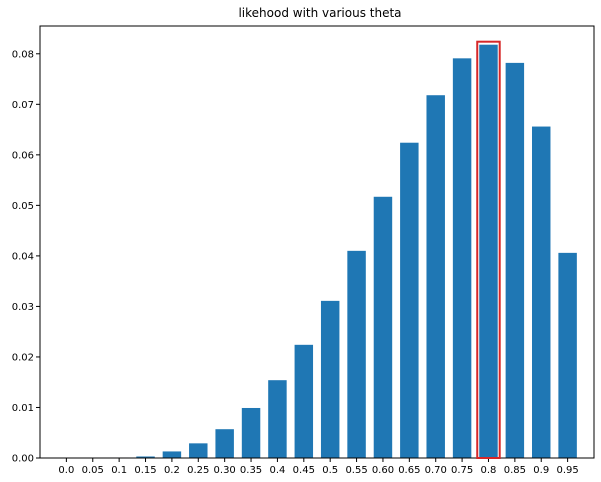  Describe the element at coordinates (119, 470) in the screenshot. I see `x-tick-label: 0.1` at that location.